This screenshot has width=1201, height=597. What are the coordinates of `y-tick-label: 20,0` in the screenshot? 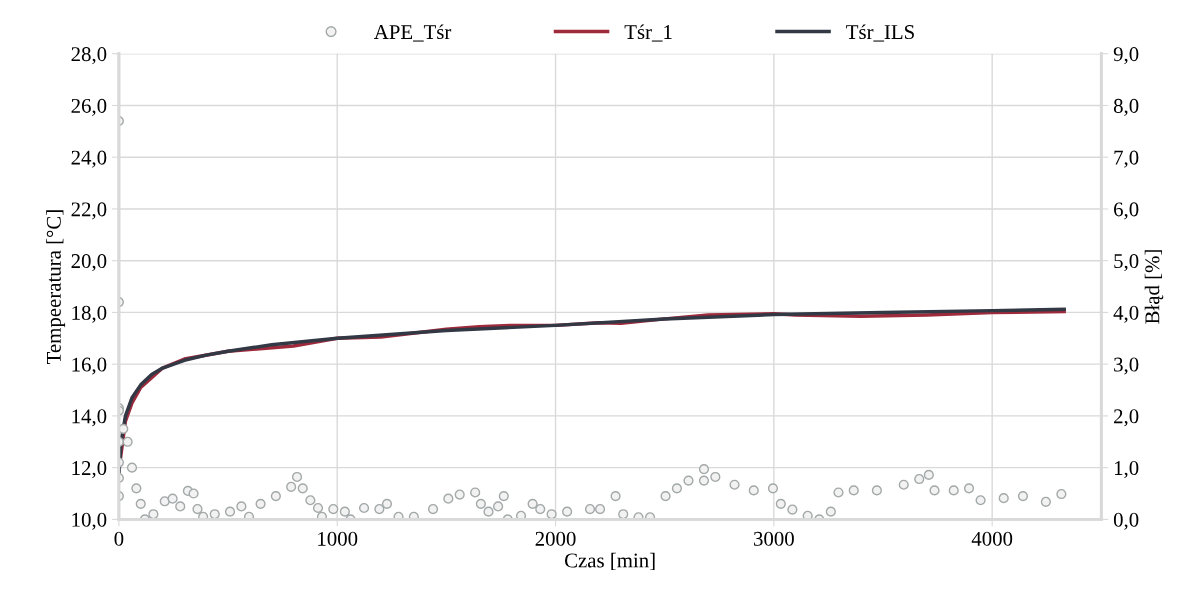 It's located at (89, 263).